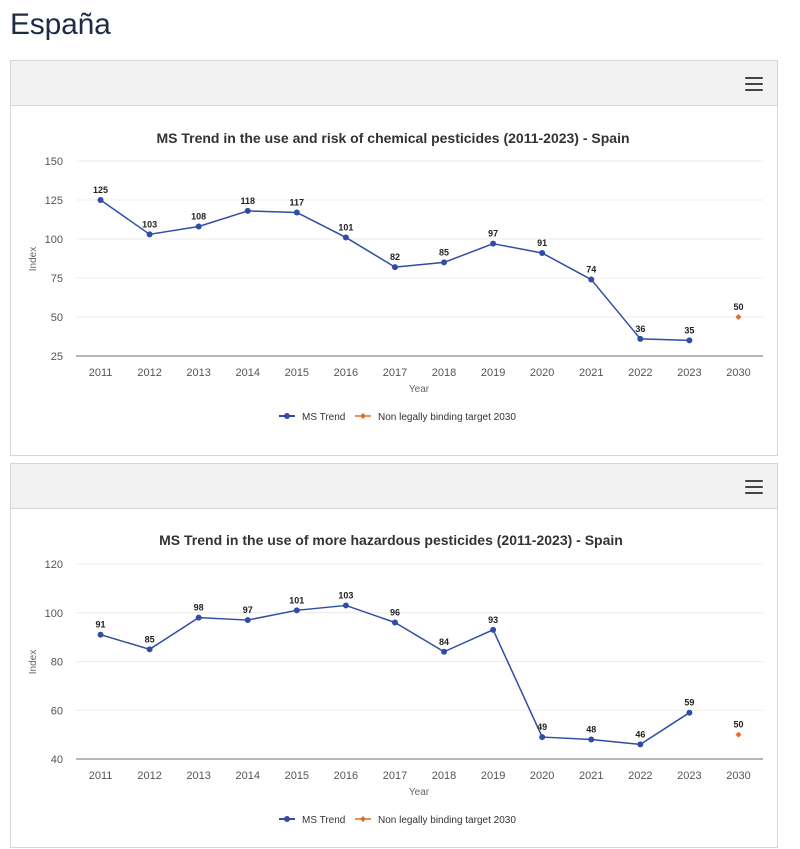 The width and height of the screenshot is (800, 849). Describe the element at coordinates (54, 259) in the screenshot. I see `y-axis-labels: 25 50 75 100 125 150` at that location.